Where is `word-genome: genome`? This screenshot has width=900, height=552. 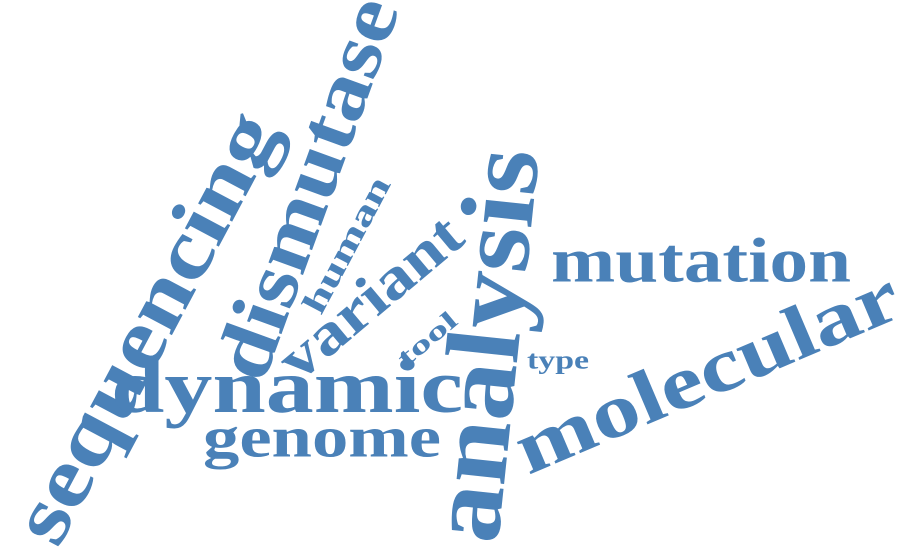 word-genome: genome is located at coordinates (322, 437).